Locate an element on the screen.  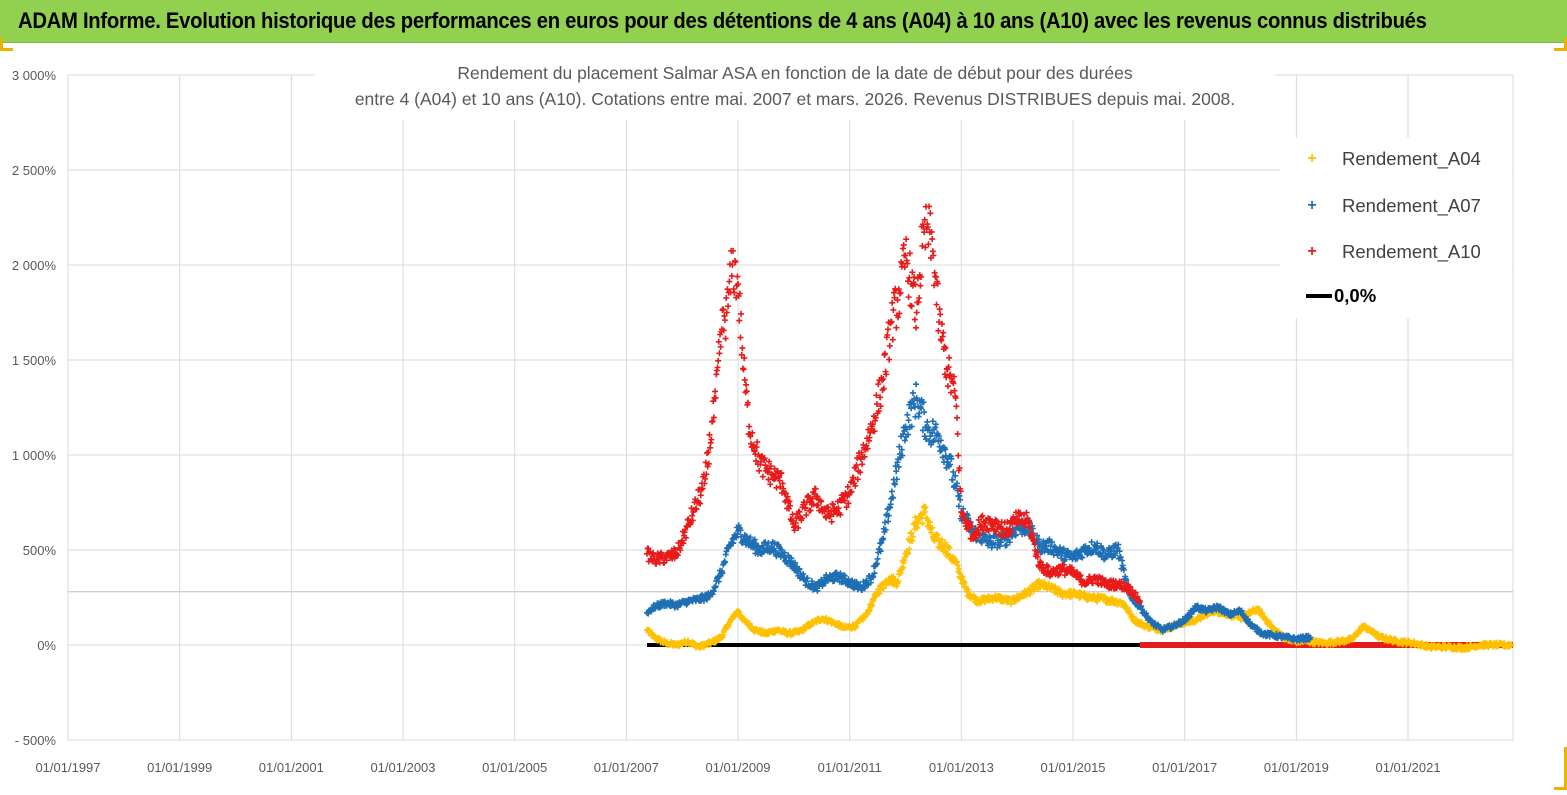
frame-corner-bottom-right is located at coordinates (1560, 768).